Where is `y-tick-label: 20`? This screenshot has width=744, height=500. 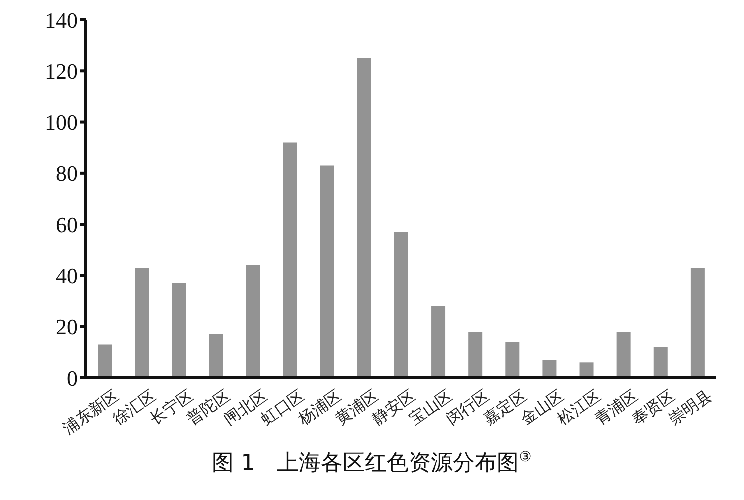 y-tick-label: 20 is located at coordinates (67, 327).